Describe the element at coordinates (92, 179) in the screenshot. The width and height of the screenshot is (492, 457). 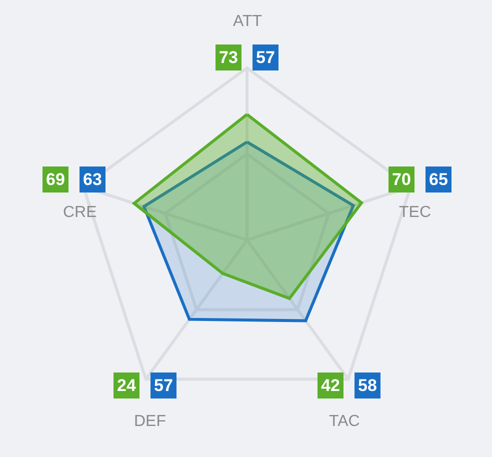
I see `text: 63` at that location.